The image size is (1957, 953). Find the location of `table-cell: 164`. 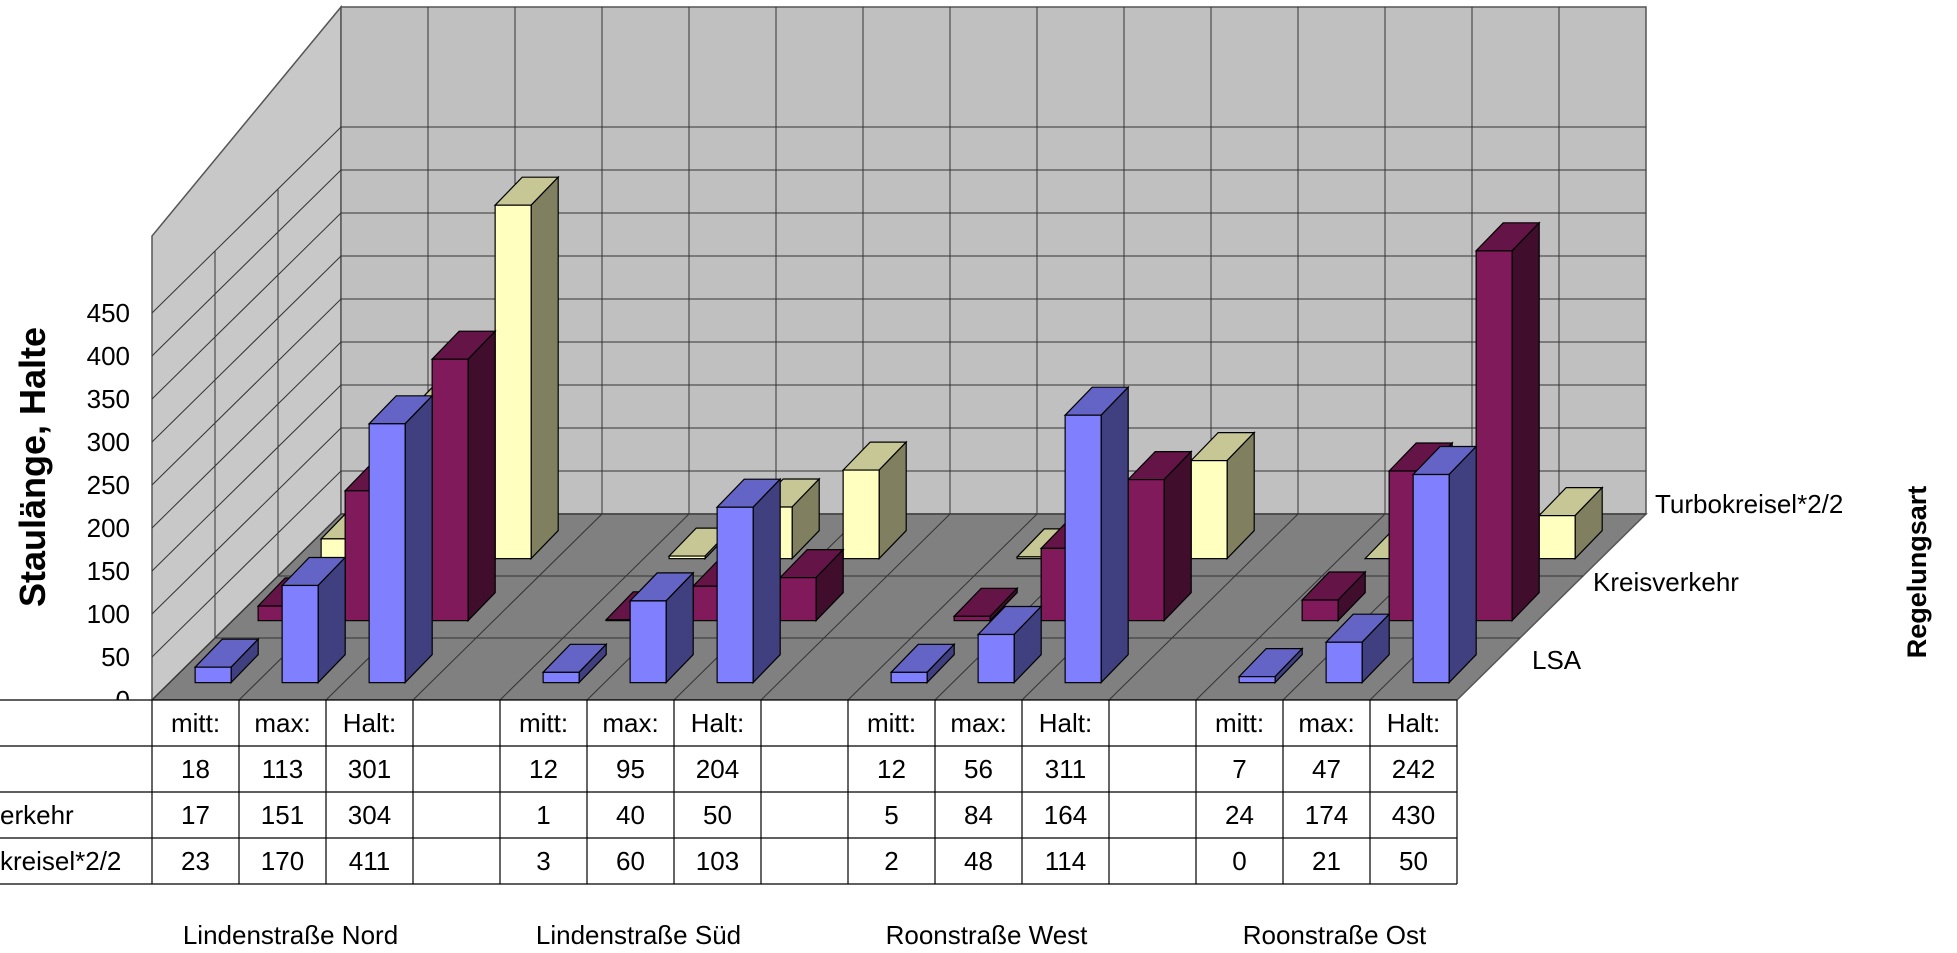

table-cell: 164 is located at coordinates (1065, 815).